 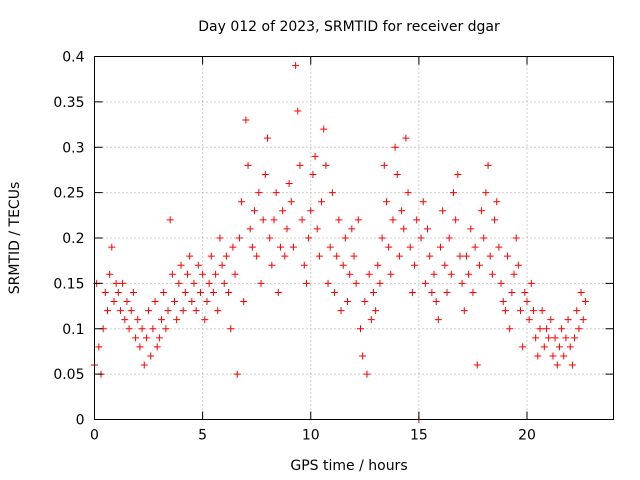 I want to click on y-tick-label: 0.15, so click(x=68, y=284).